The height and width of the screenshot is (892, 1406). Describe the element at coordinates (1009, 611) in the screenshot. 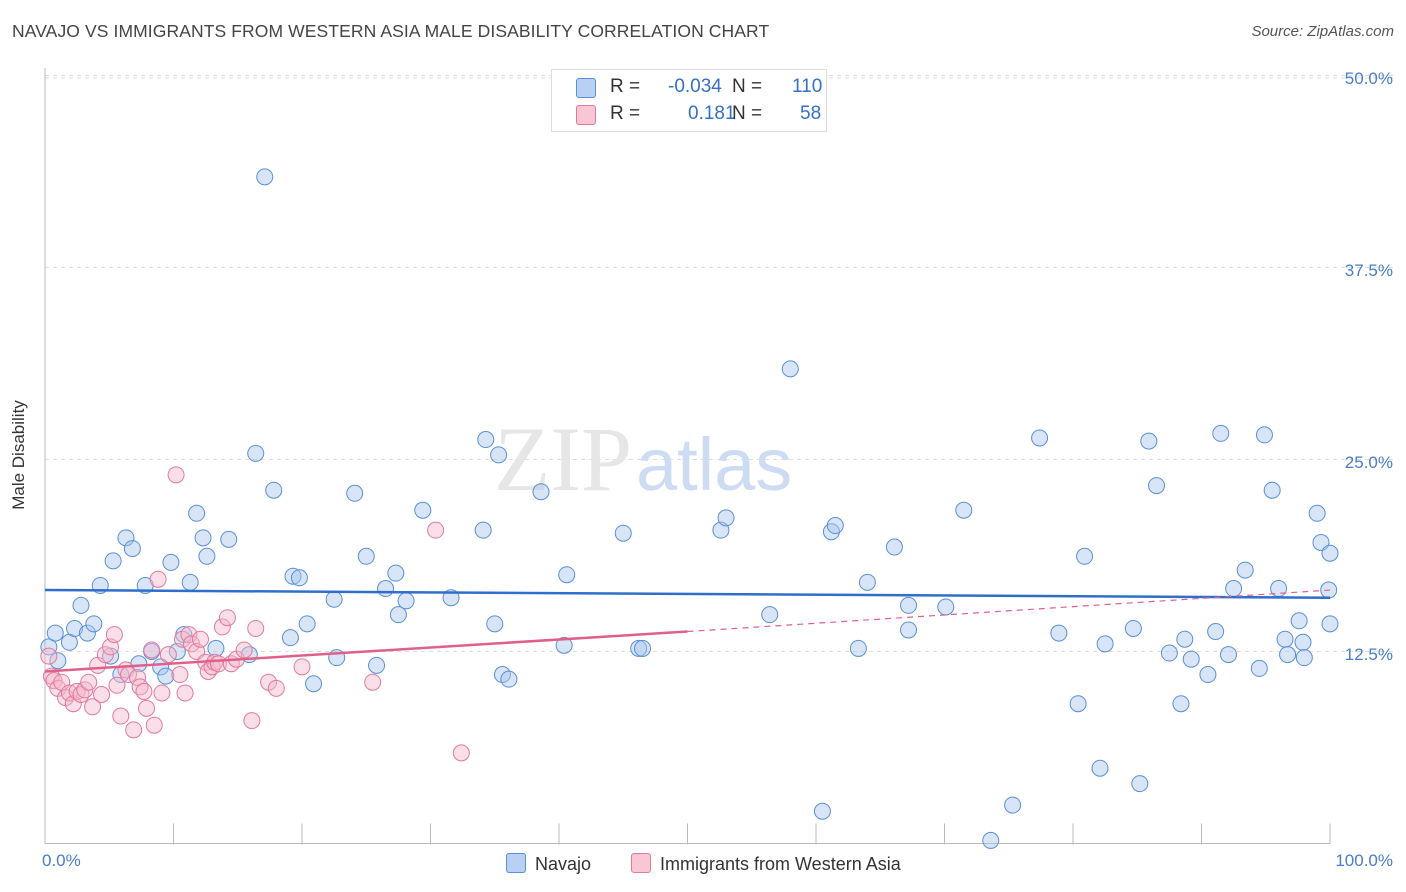

I see `immigrants-trend-extension` at that location.